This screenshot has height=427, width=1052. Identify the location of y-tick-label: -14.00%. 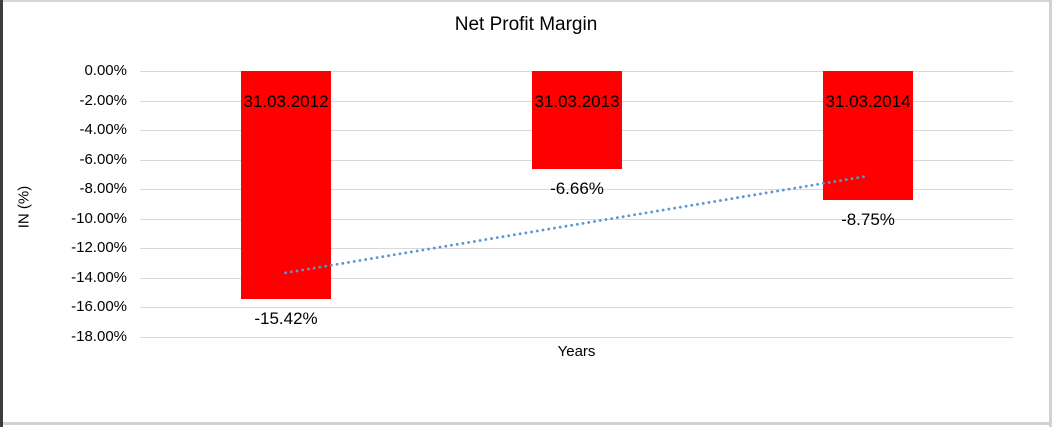
(99, 277).